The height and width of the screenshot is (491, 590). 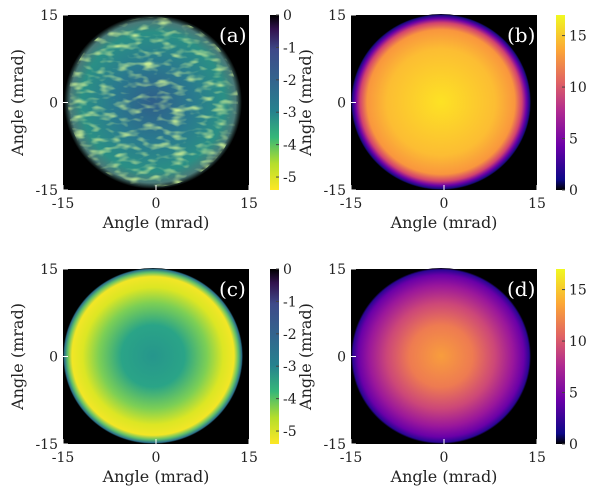 I want to click on panel-b, so click(x=444, y=102).